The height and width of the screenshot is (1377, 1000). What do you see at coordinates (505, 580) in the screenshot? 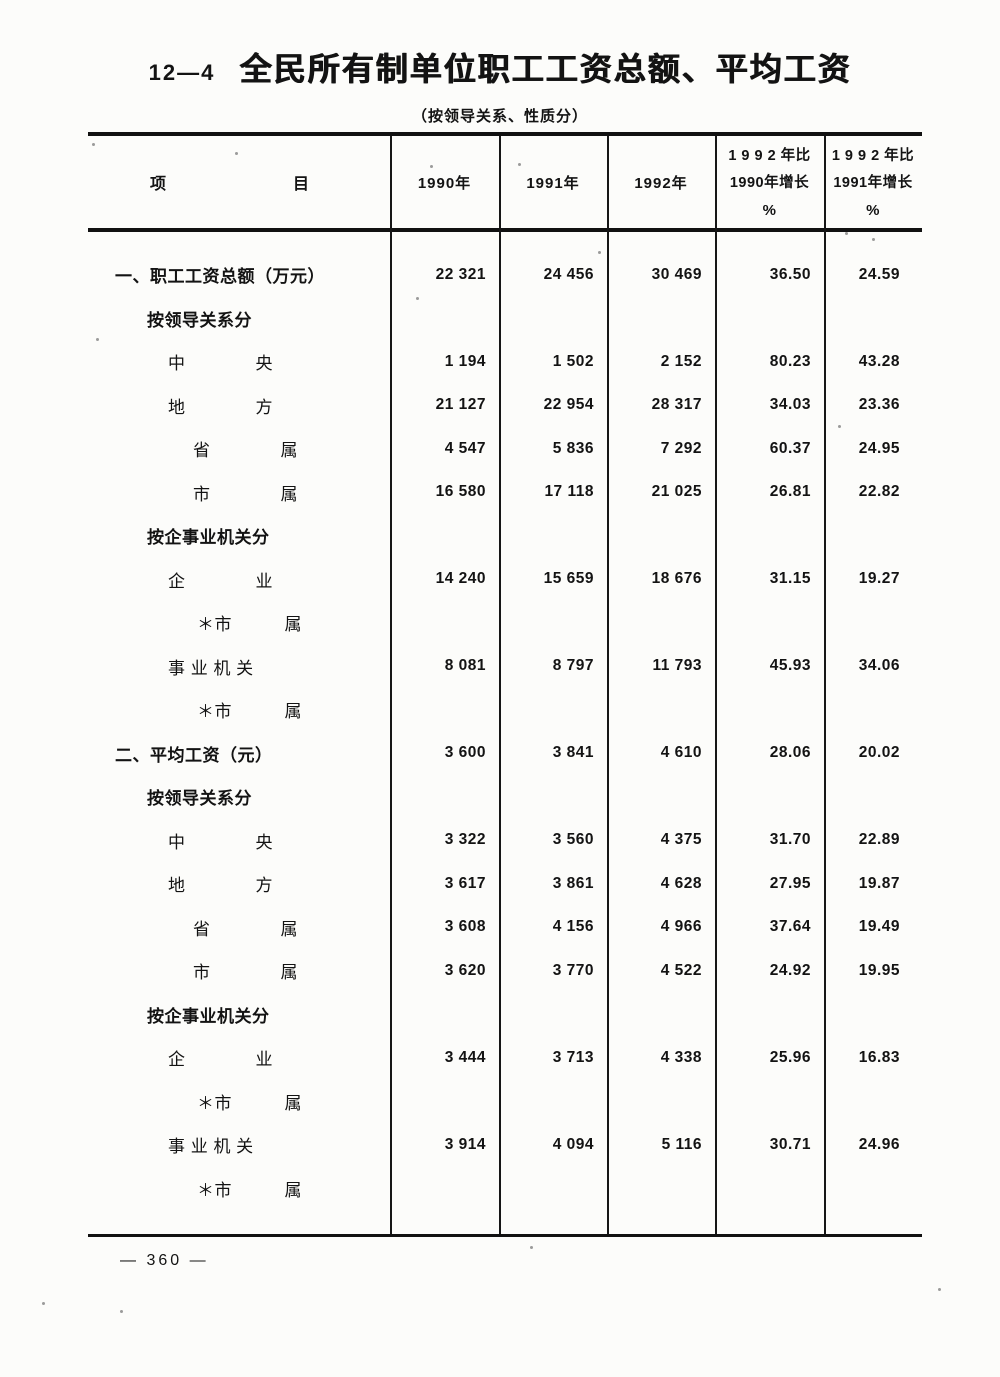
I see `table-row: 企 业 14 240 15 659 18 676 31.15 19.27` at bounding box center [505, 580].